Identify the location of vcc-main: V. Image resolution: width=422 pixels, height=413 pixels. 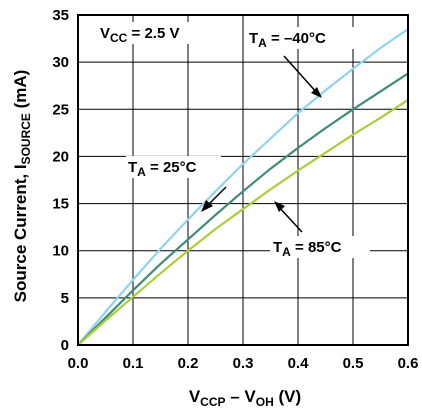
(105, 33).